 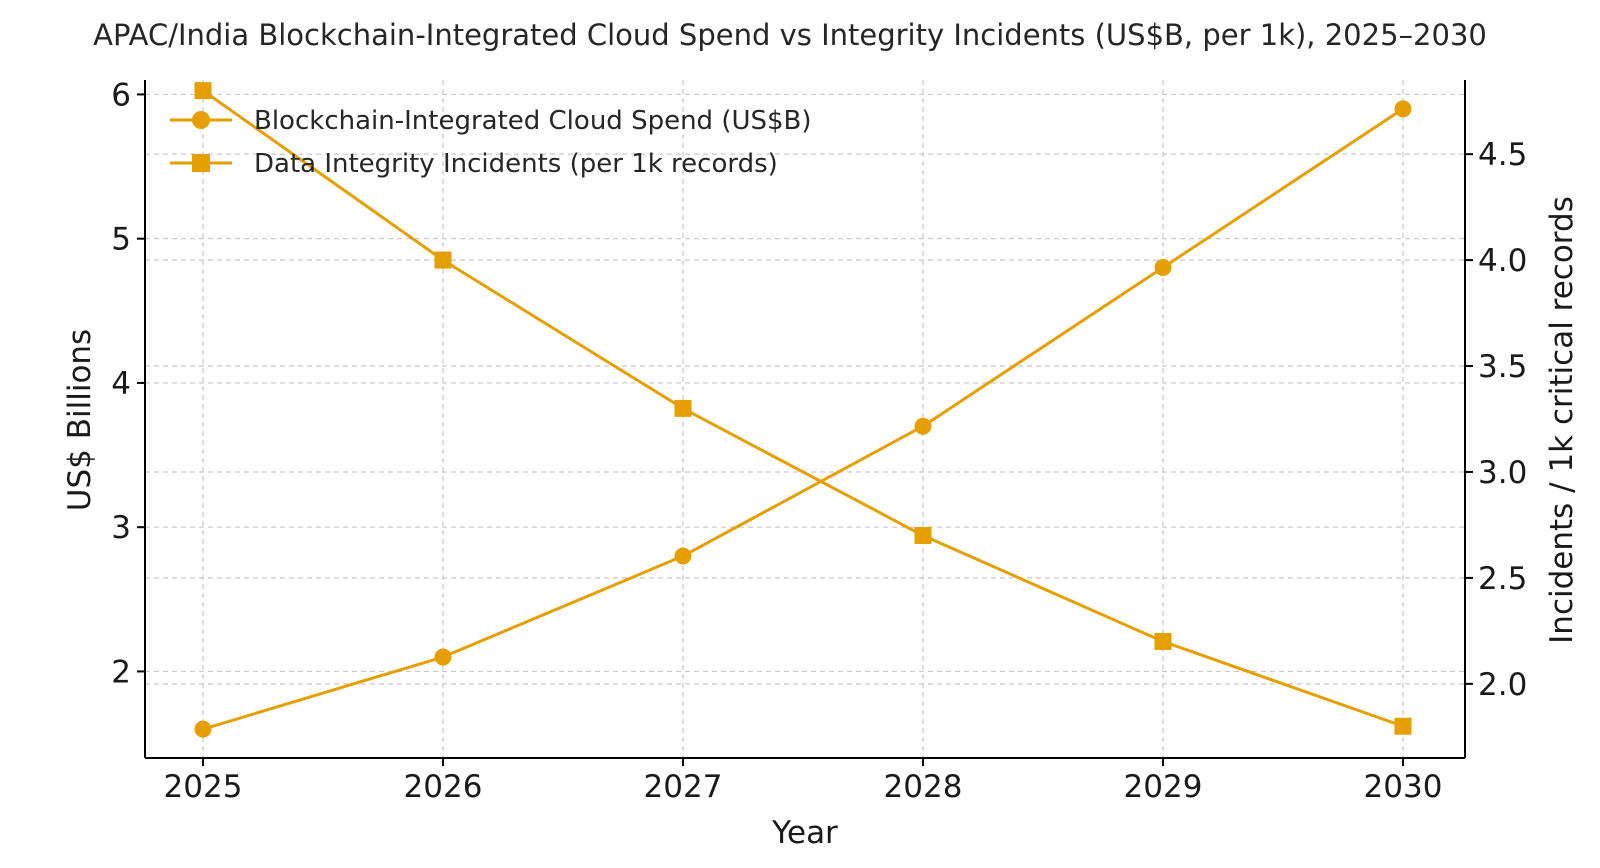 What do you see at coordinates (683, 787) in the screenshot?
I see `x-tick-label: 2027` at bounding box center [683, 787].